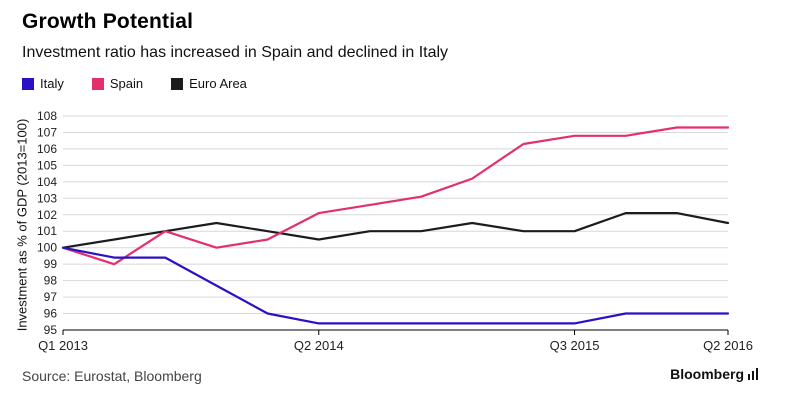 The width and height of the screenshot is (788, 413). I want to click on y-tick-label-99: 99, so click(51, 264).